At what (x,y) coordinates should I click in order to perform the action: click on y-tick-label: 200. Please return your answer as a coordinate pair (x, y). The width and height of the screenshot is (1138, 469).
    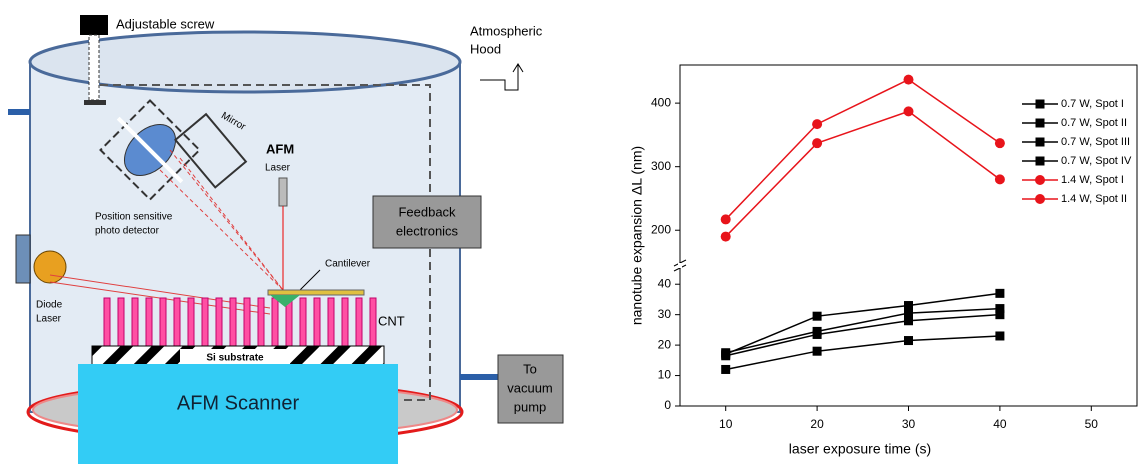
    Looking at the image, I should click on (661, 229).